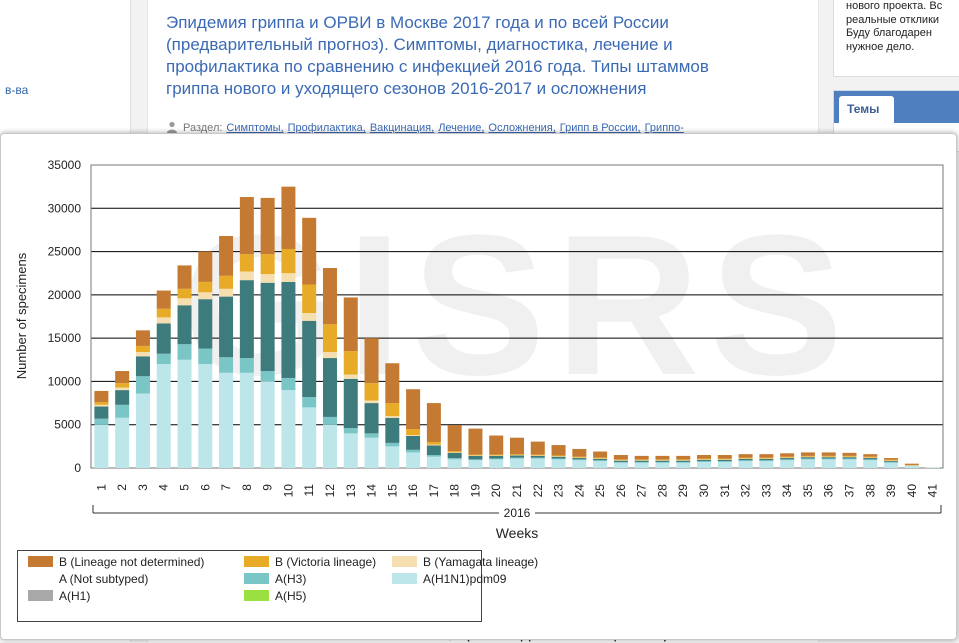  Describe the element at coordinates (933, 491) in the screenshot. I see `x-tick-label: 41` at that location.